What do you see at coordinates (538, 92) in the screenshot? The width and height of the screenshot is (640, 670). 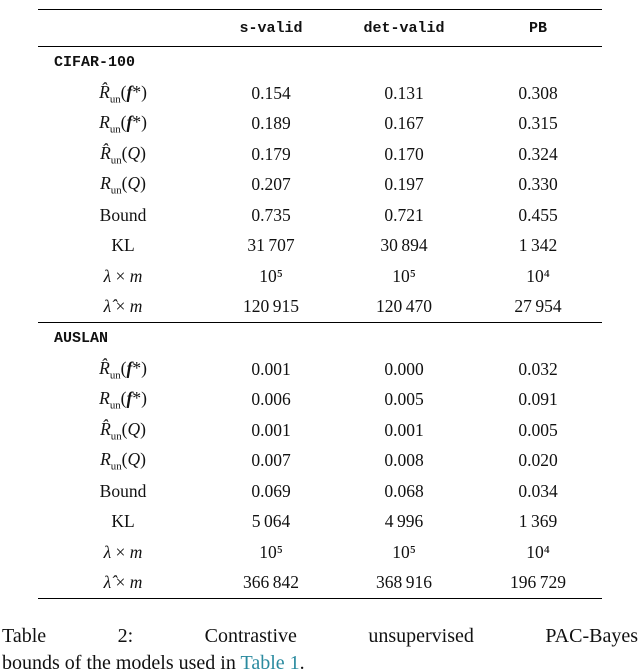 I see `value-cell: 0.308` at bounding box center [538, 92].